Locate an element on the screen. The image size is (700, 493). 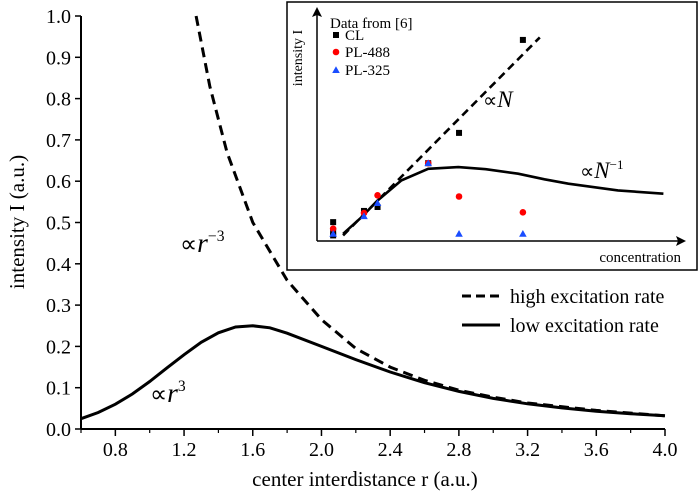
x-tick-label: 3.2 is located at coordinates (527, 450).